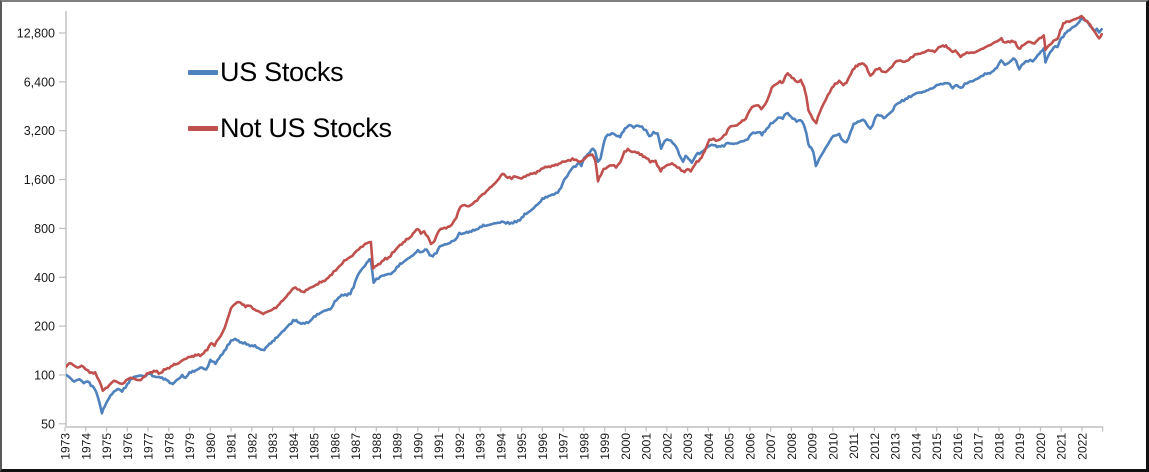 This screenshot has width=1149, height=472. Describe the element at coordinates (418, 446) in the screenshot. I see `x-axis-tick-label: 1990` at that location.